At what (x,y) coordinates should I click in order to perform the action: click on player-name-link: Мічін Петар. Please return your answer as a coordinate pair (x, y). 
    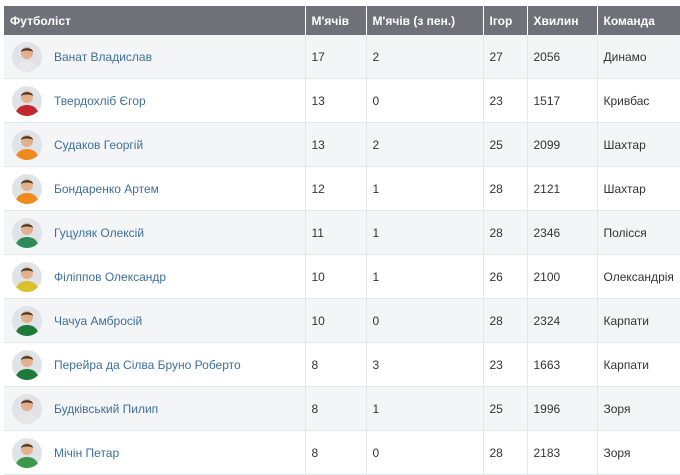
    Looking at the image, I should click on (87, 452).